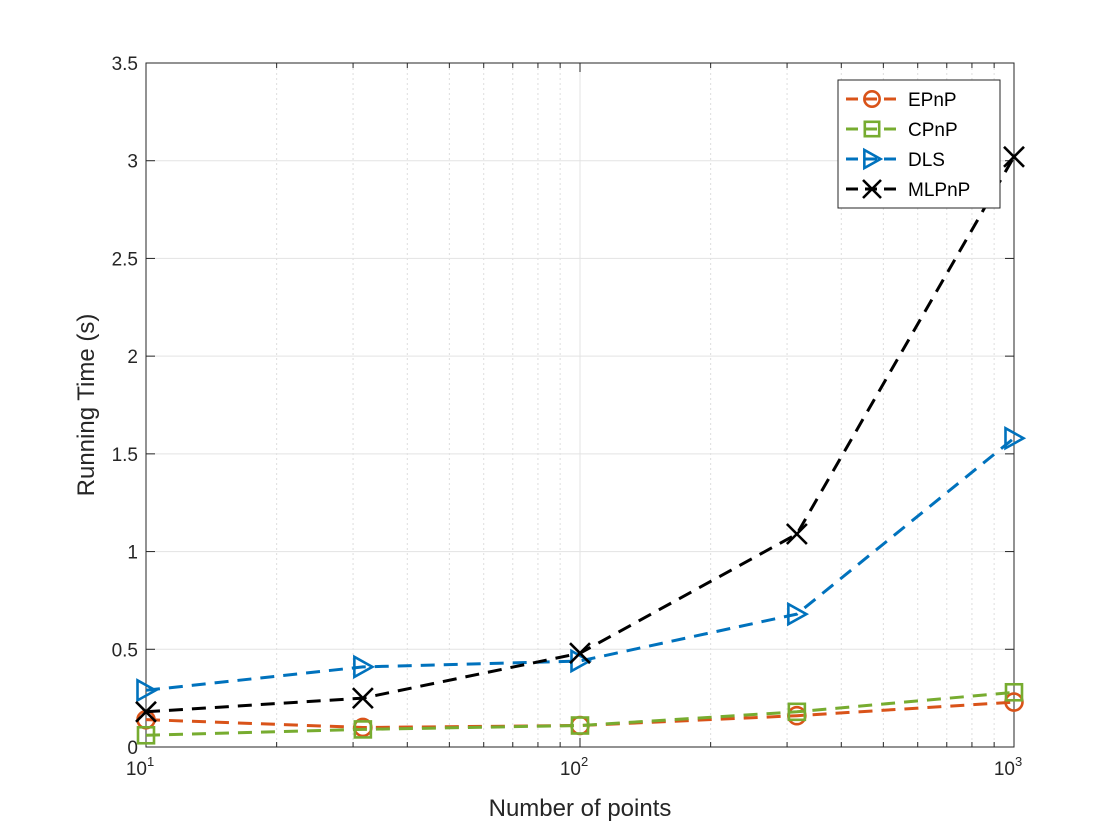 The image size is (1120, 840). Describe the element at coordinates (132, 748) in the screenshot. I see `y-tick-label: 0` at that location.